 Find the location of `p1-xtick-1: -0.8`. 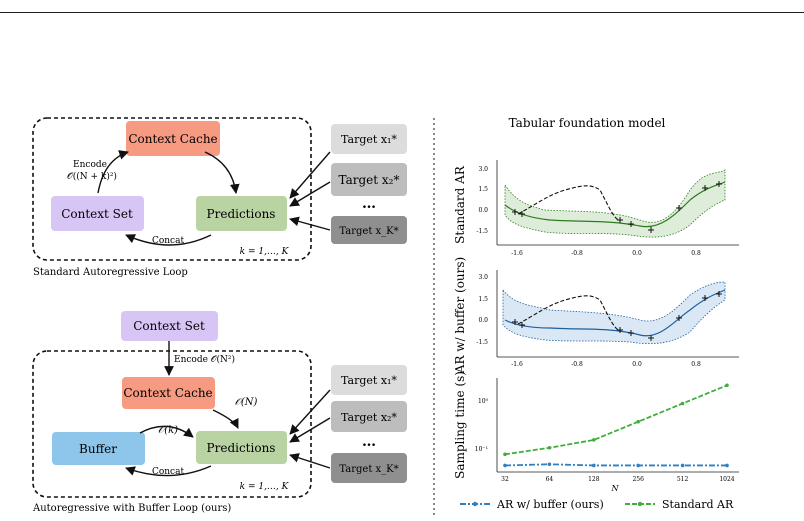

p1-xtick-1: -0.8 is located at coordinates (577, 253).